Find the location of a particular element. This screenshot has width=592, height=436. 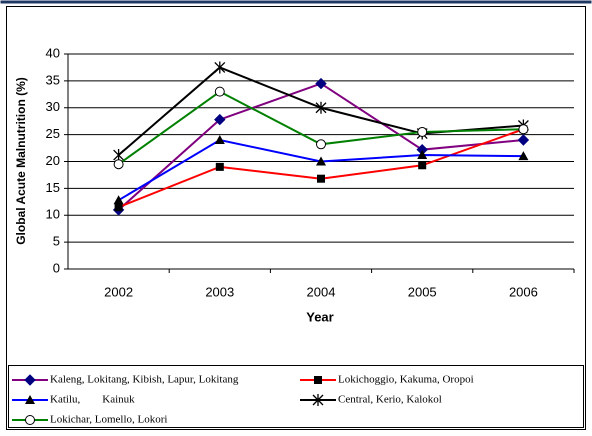

legend-label: Katilu, Kainuk is located at coordinates (92, 400).